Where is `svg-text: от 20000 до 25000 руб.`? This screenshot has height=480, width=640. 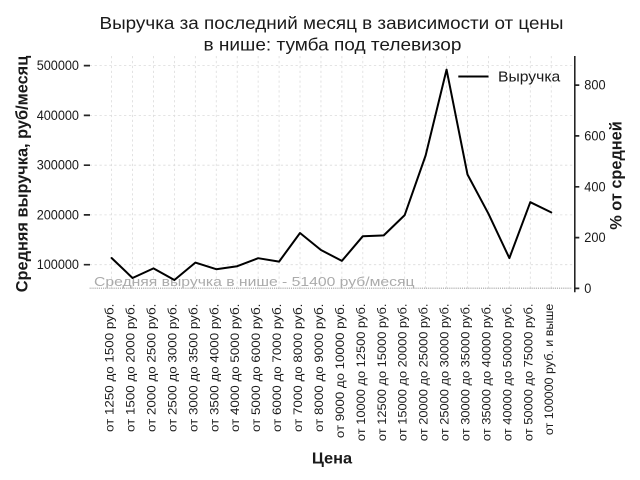 svg-text: от 20000 до 25000 руб. is located at coordinates (424, 373).